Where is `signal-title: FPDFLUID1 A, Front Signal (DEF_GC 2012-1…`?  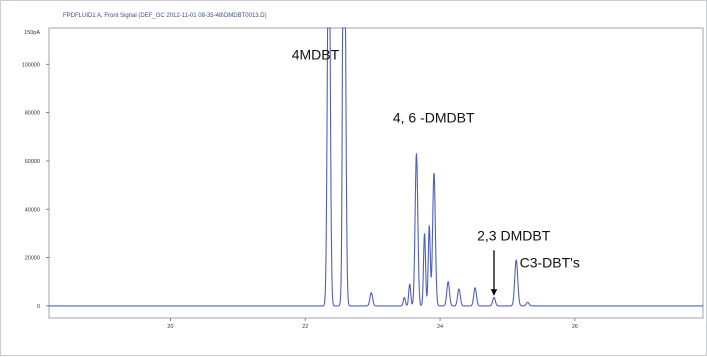 signal-title: FPDFLUID1 A, Front Signal (DEF_GC 2012-1… is located at coordinates (165, 16).